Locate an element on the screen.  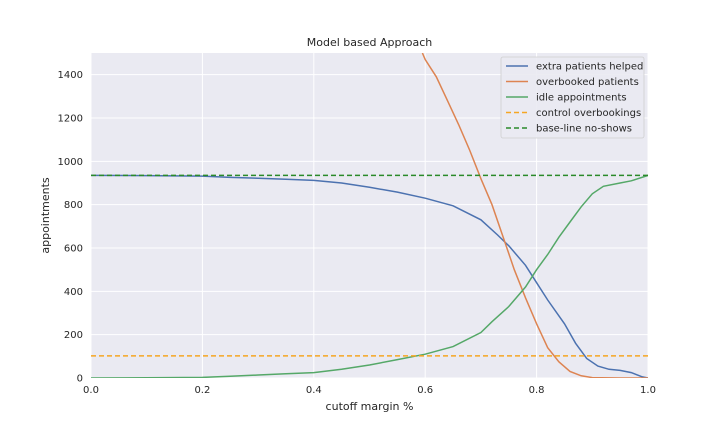
legend-entry-control-overbookings: control overbookings is located at coordinates (588, 113).